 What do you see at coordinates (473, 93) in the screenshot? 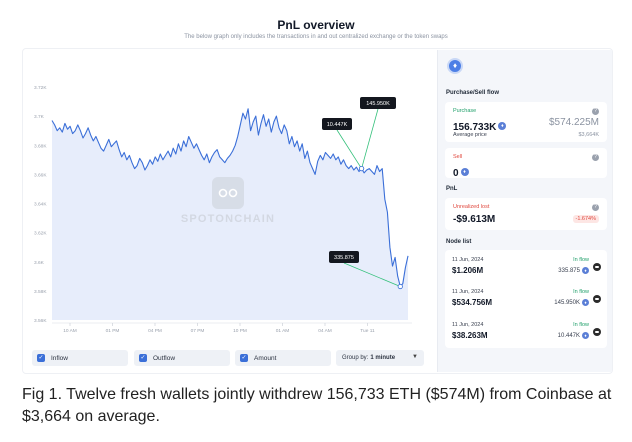
I see `purchase-sell-title: Purchase/Sell flow` at bounding box center [473, 93].